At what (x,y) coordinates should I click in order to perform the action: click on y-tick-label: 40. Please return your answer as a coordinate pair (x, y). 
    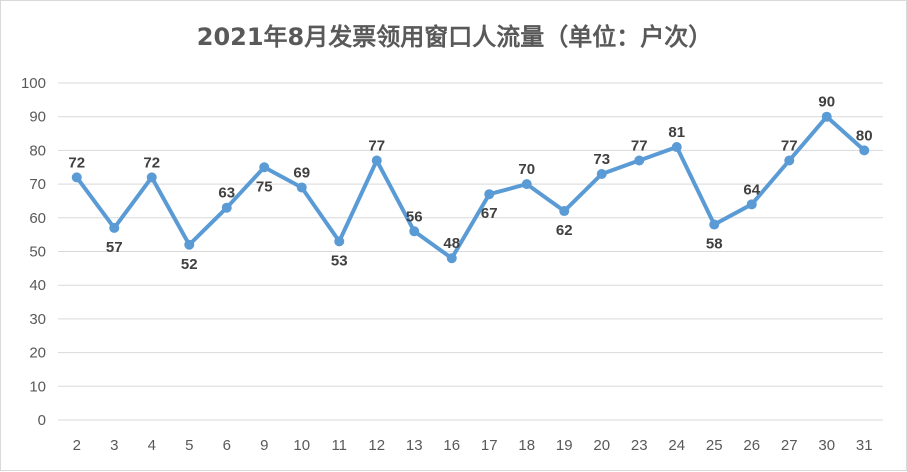
    Looking at the image, I should click on (37, 285).